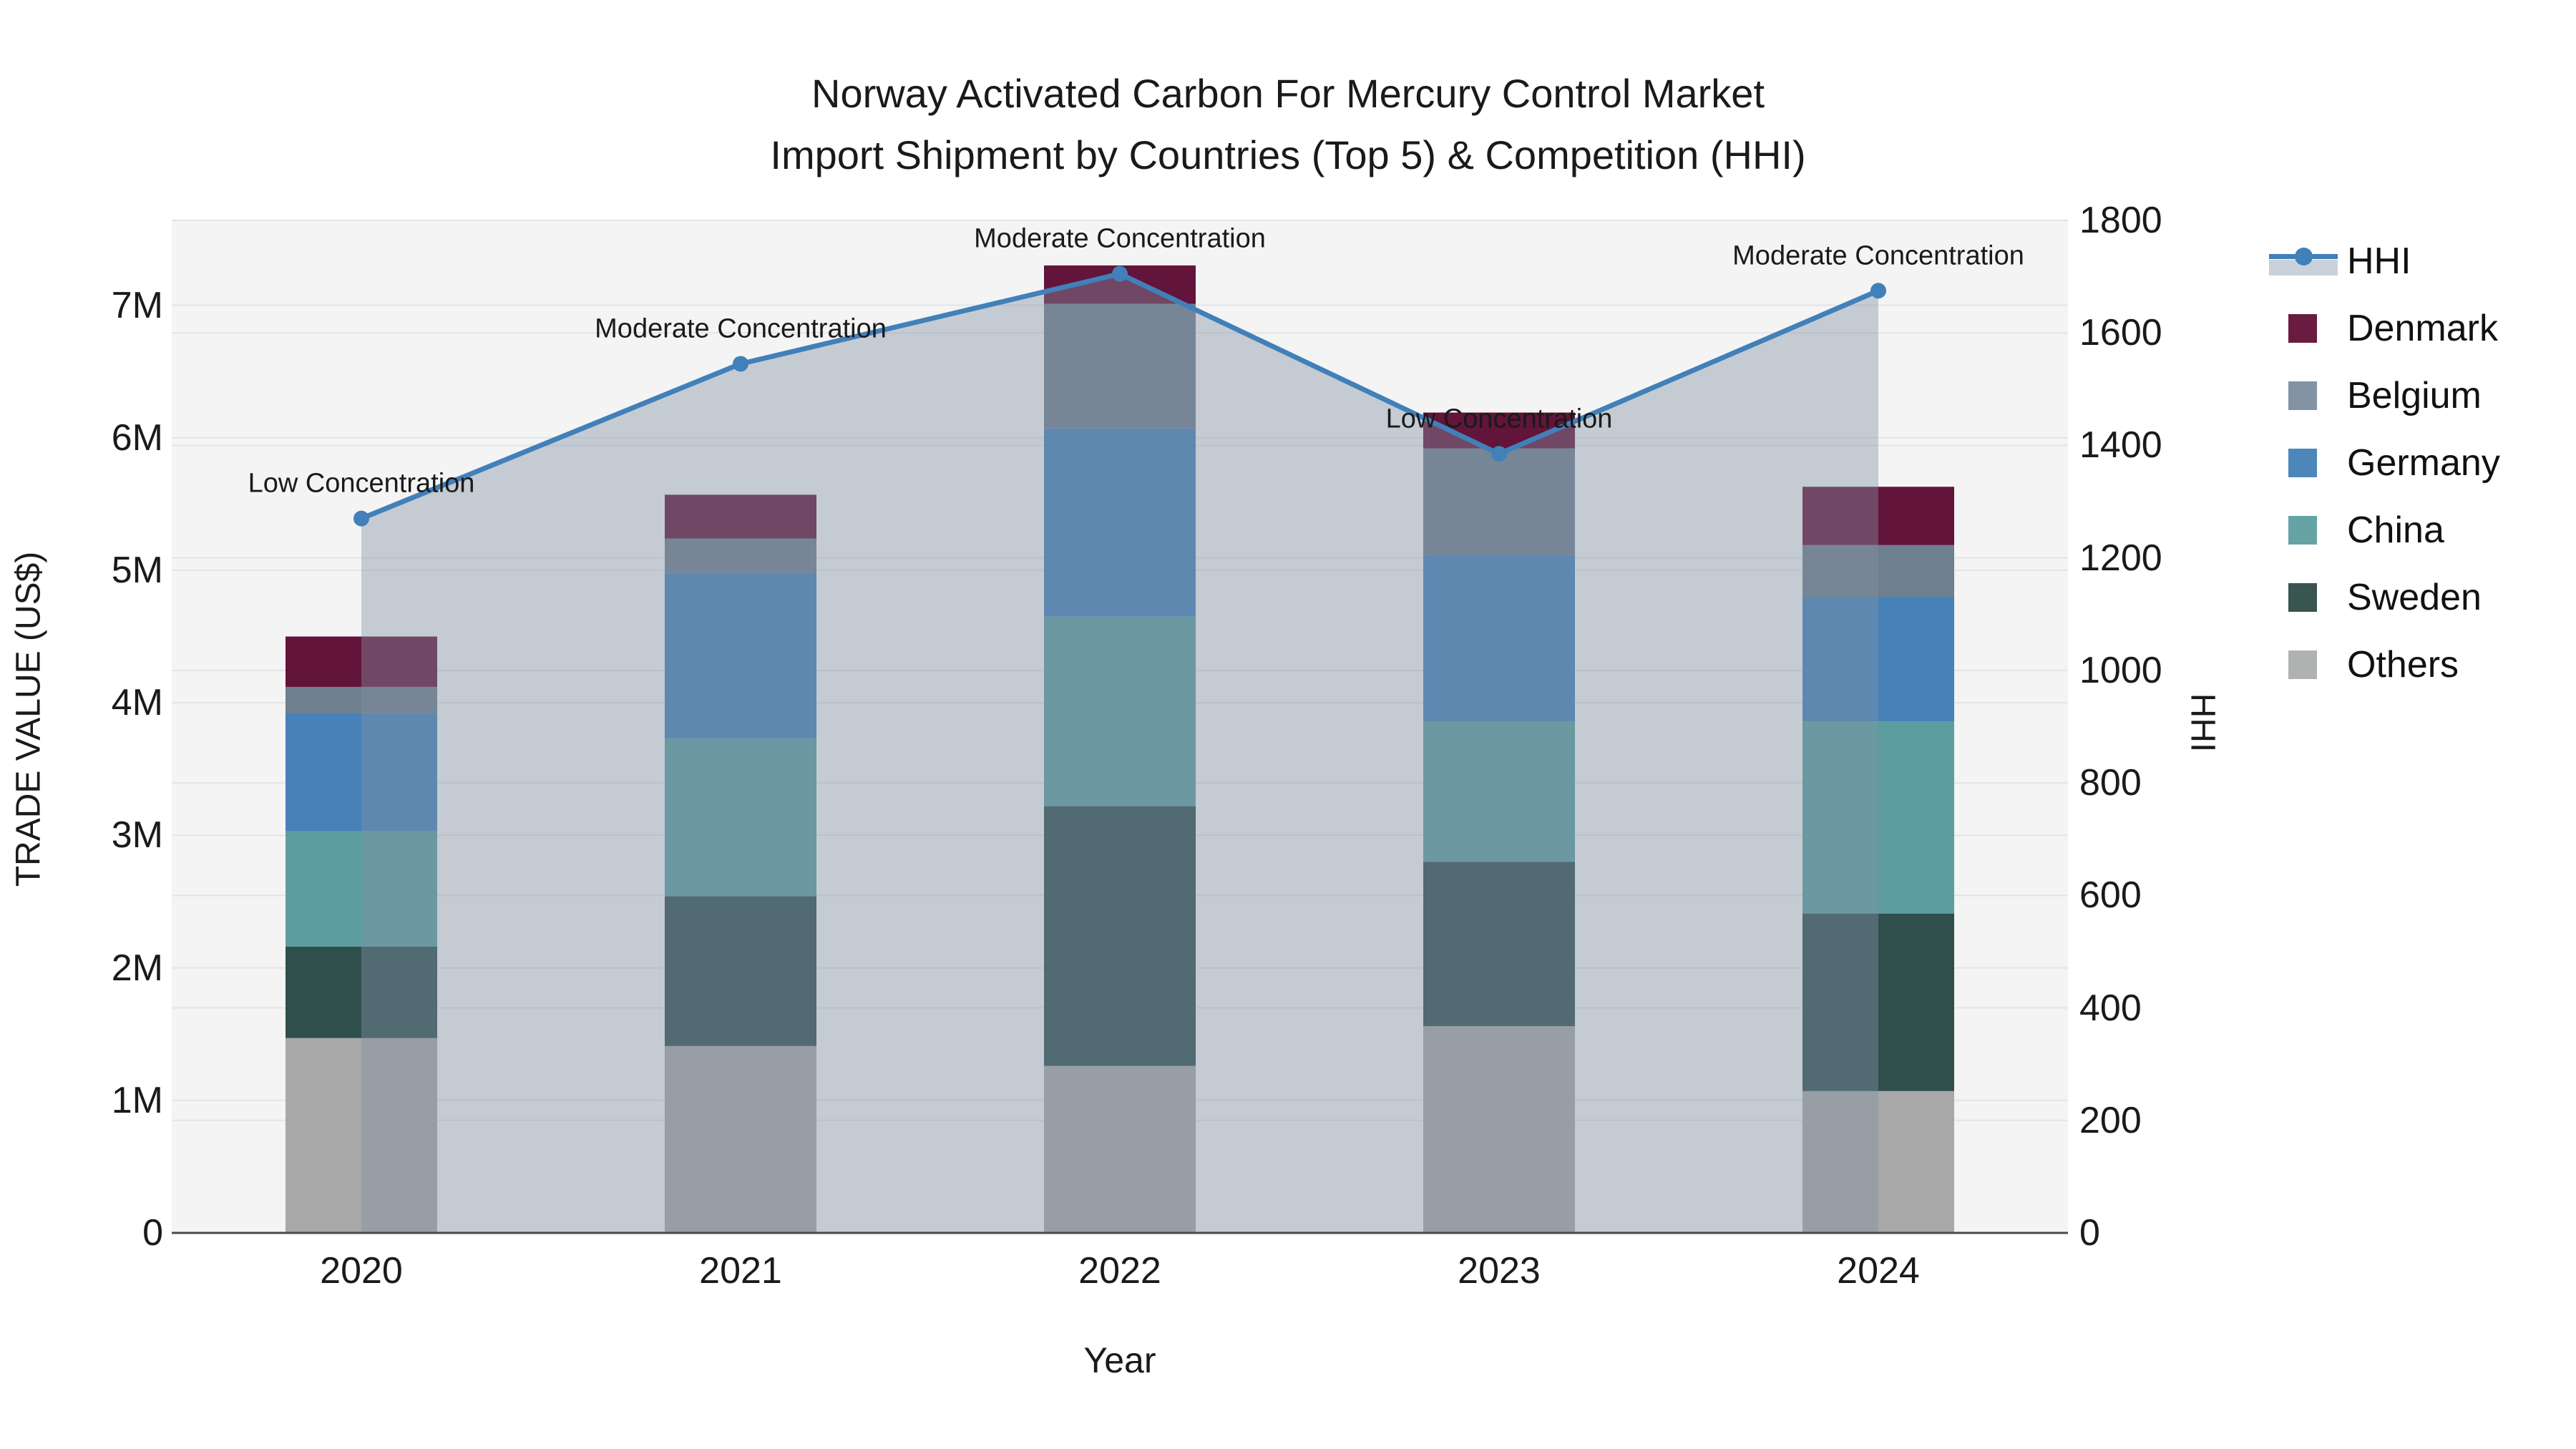 The image size is (2576, 1449). Describe the element at coordinates (1878, 291) in the screenshot. I see `hhi-marker-2024` at that location.